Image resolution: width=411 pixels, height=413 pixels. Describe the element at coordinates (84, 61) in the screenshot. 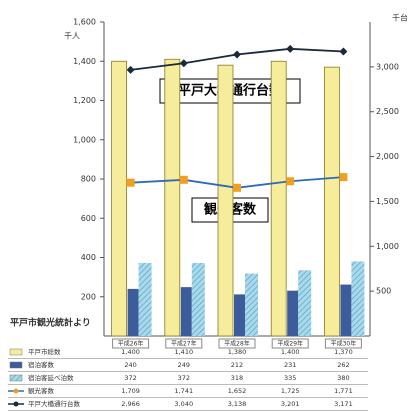

I see `y-tick-label: 1,400` at that location.